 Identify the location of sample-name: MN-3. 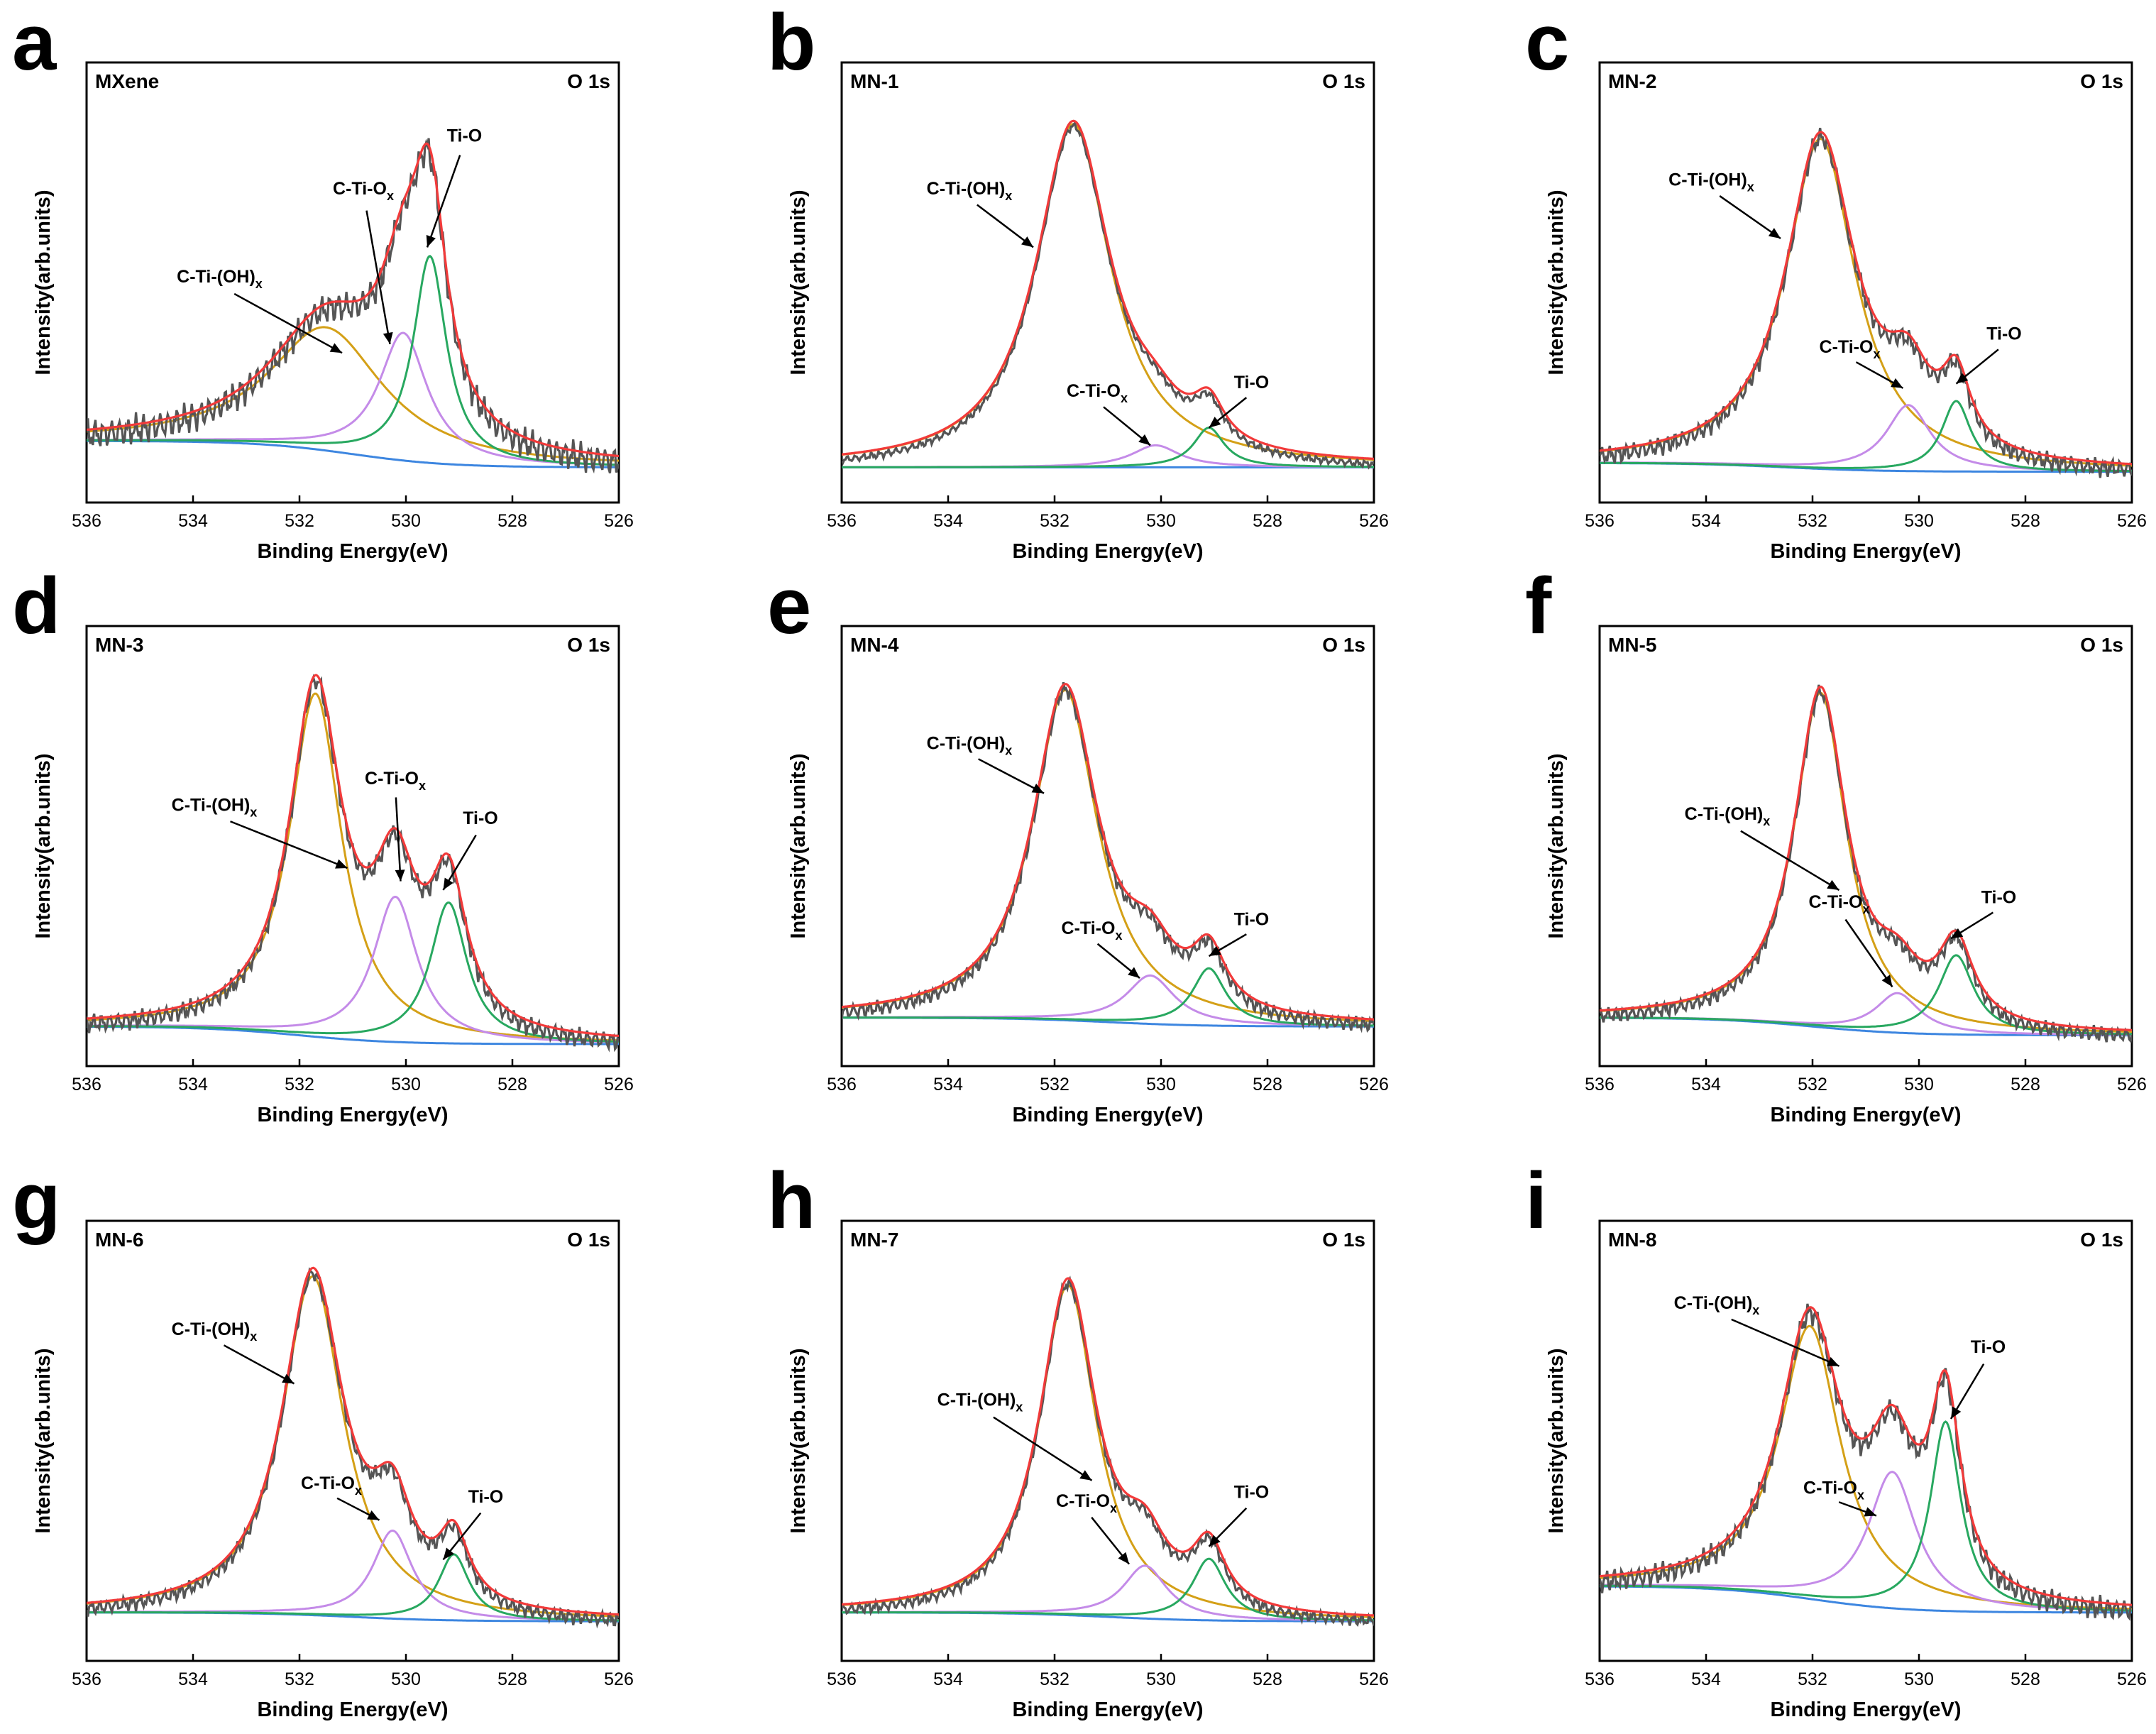
(119, 645).